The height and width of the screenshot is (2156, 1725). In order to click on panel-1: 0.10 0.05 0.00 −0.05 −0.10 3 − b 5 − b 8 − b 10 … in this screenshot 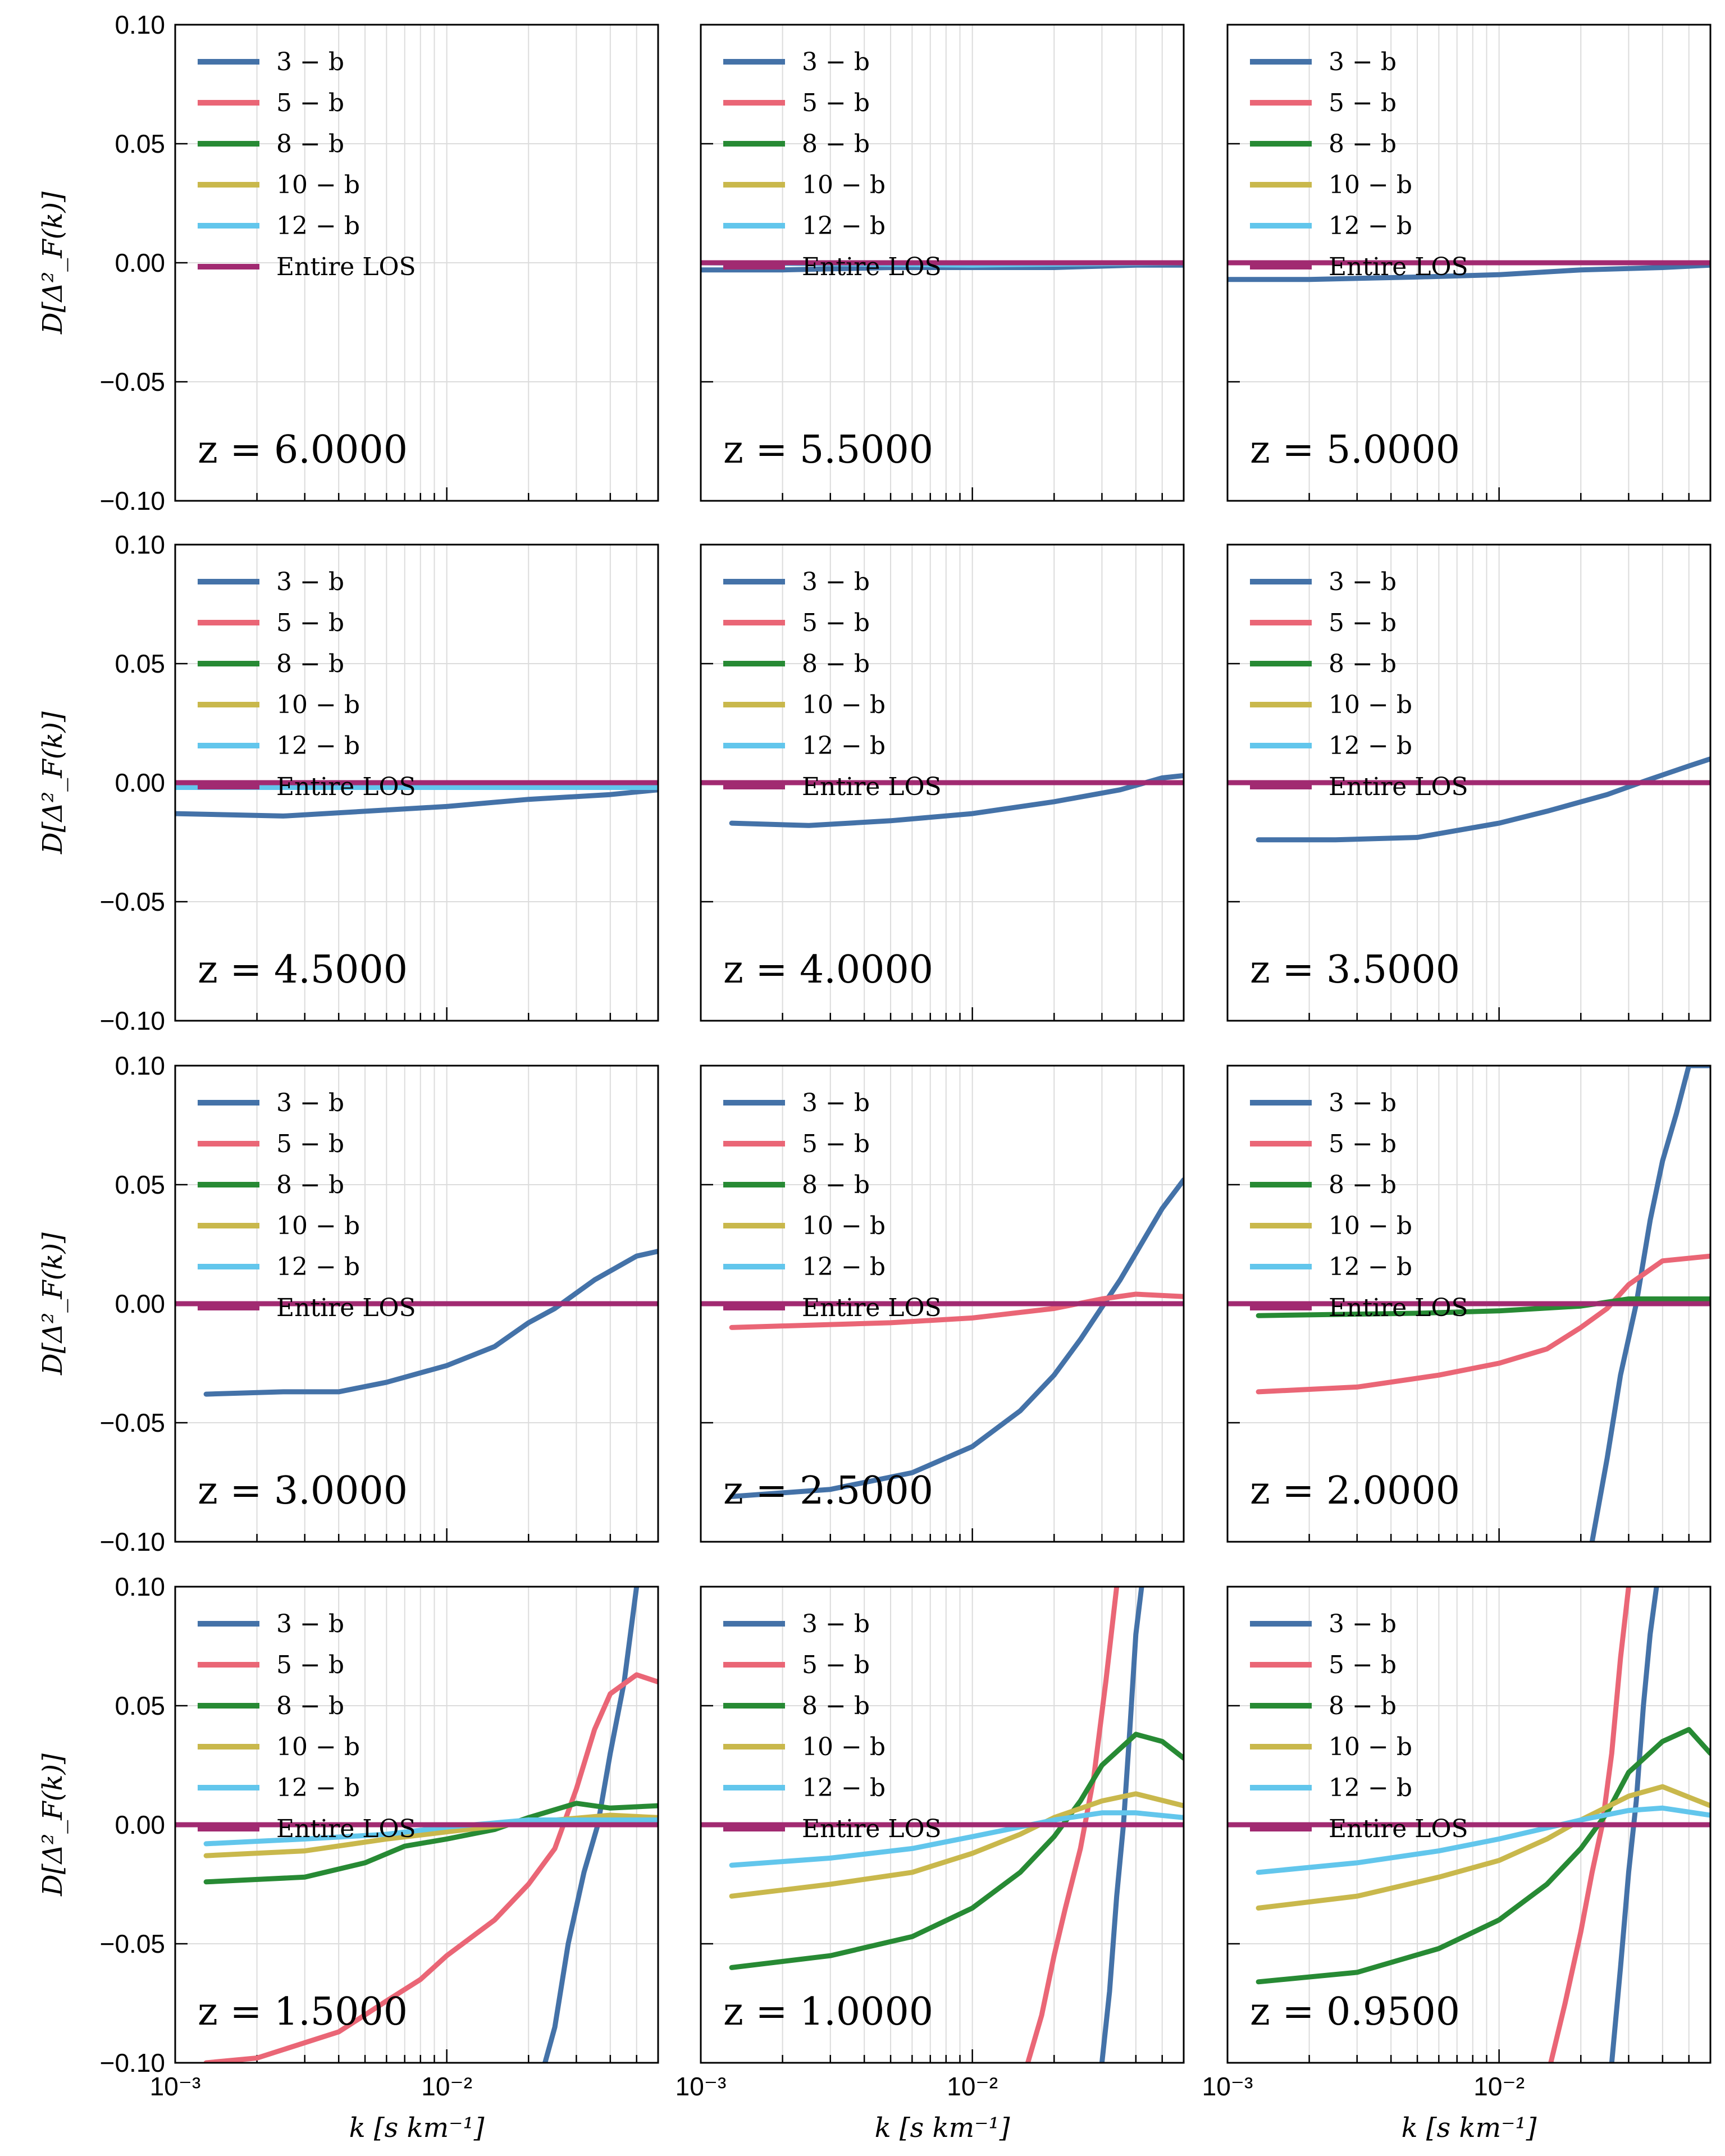, I will do `click(348, 262)`.